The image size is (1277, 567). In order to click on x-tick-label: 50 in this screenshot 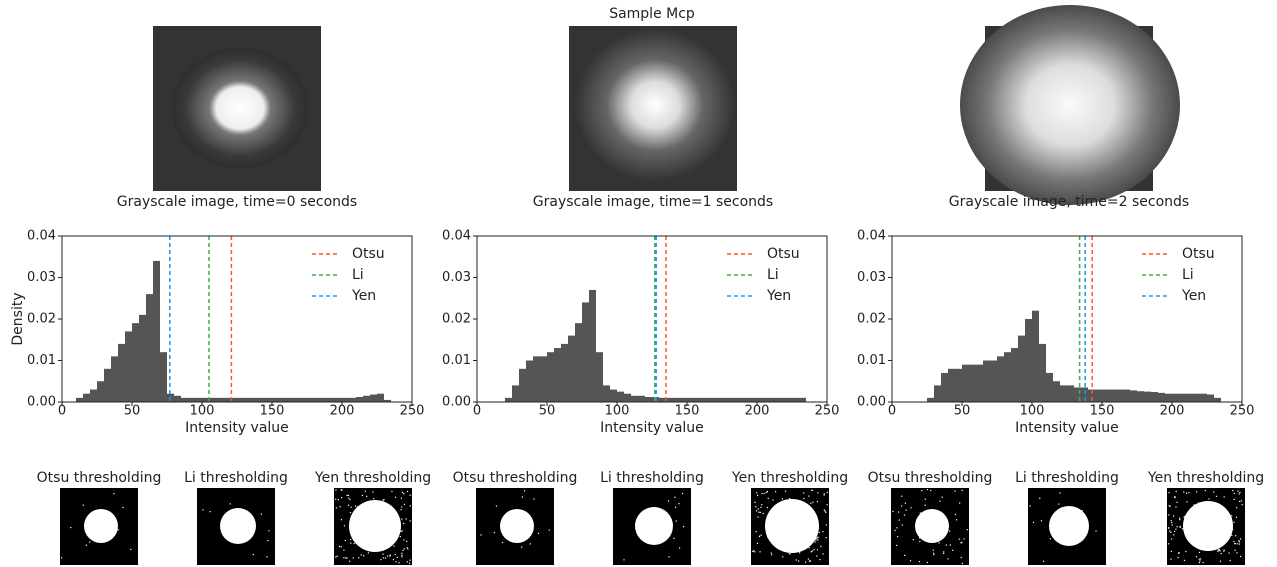, I will do `click(962, 411)`.